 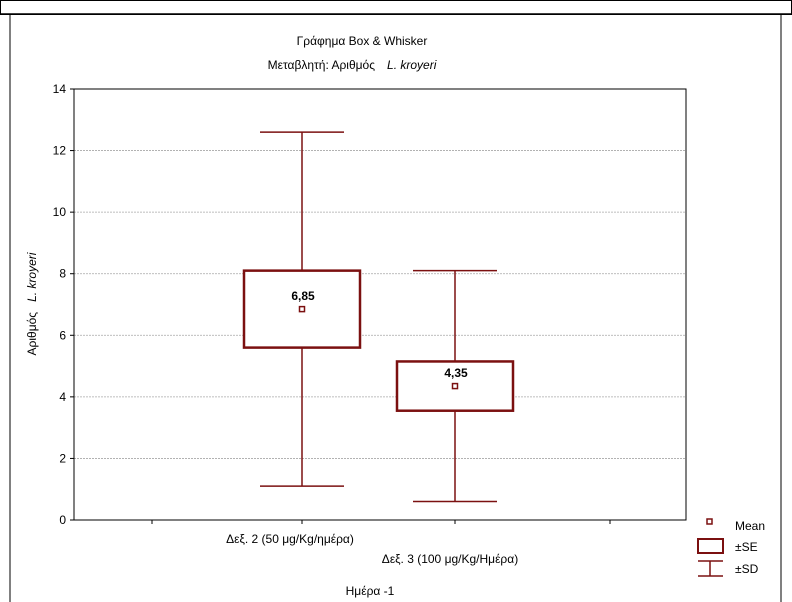 What do you see at coordinates (396, 7) in the screenshot?
I see `window-top-strip` at bounding box center [396, 7].